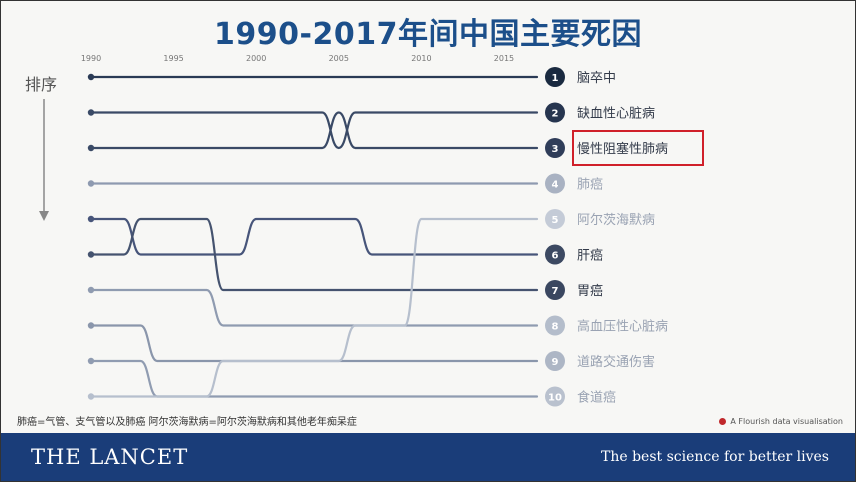 The height and width of the screenshot is (482, 856). Describe the element at coordinates (622, 327) in the screenshot. I see `cause-label: 高血压性心脏病` at that location.